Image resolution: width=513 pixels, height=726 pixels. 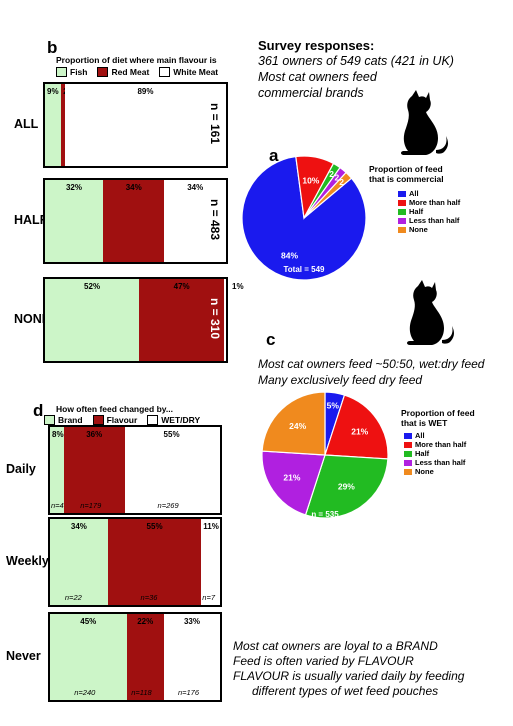 What do you see at coordinates (238, 286) in the screenshot?
I see `pct-label: 1%` at bounding box center [238, 286].